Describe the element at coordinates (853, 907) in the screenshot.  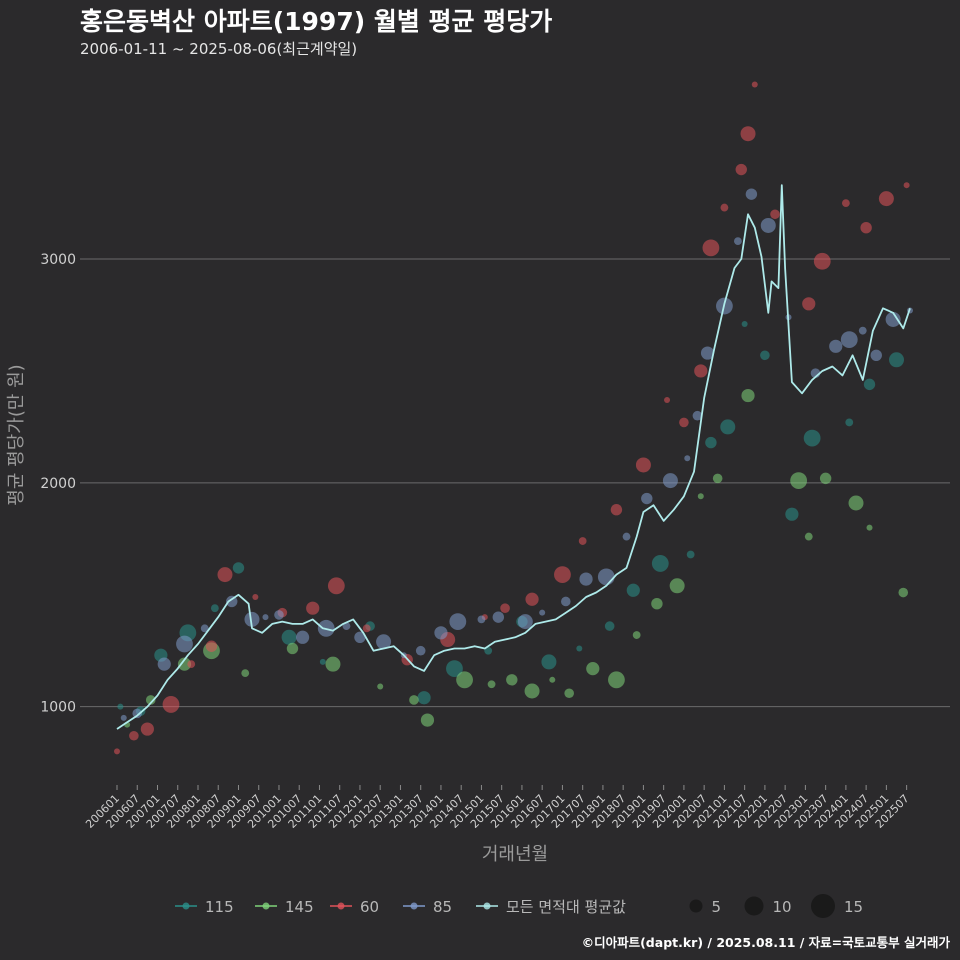
I see `size-legend-label: 15` at that location.